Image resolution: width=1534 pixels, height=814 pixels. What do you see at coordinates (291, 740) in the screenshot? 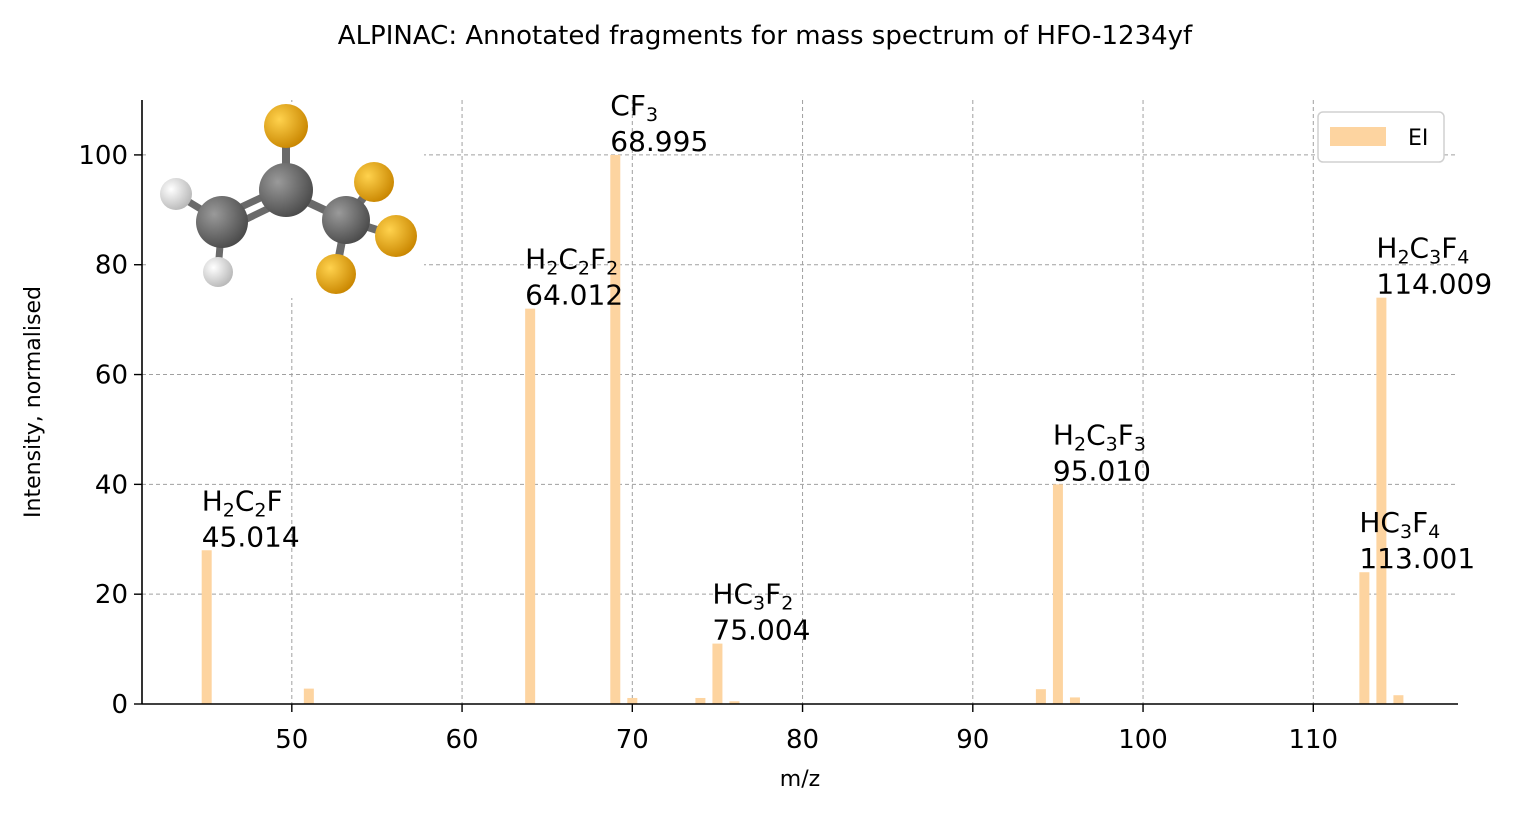
I see `x-tick-label: 50` at bounding box center [291, 740].